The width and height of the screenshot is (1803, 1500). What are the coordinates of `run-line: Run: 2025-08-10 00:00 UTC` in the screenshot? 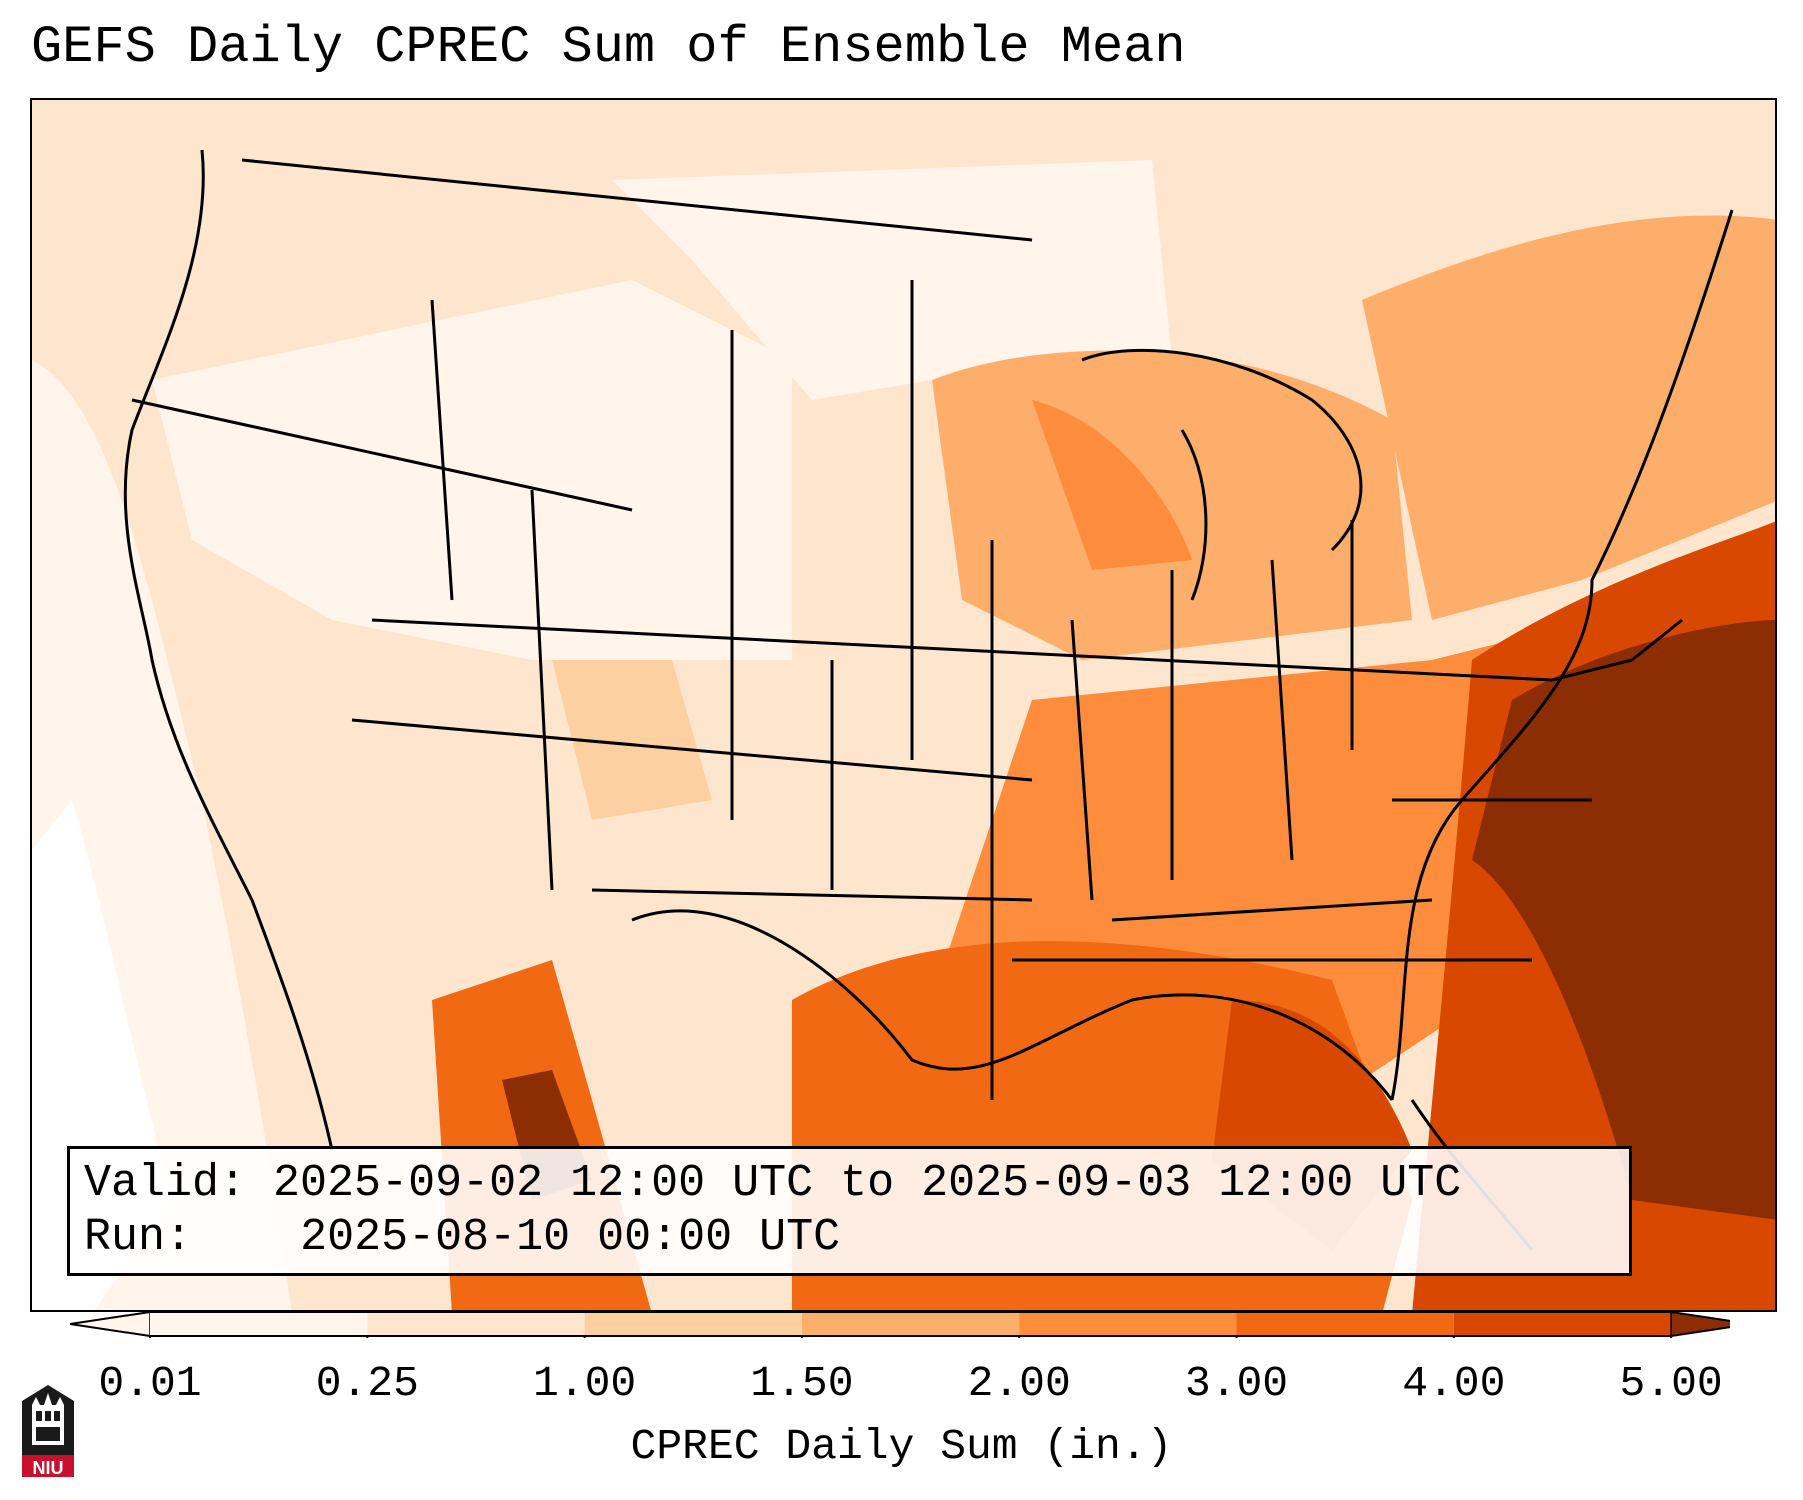 It's located at (462, 1237).